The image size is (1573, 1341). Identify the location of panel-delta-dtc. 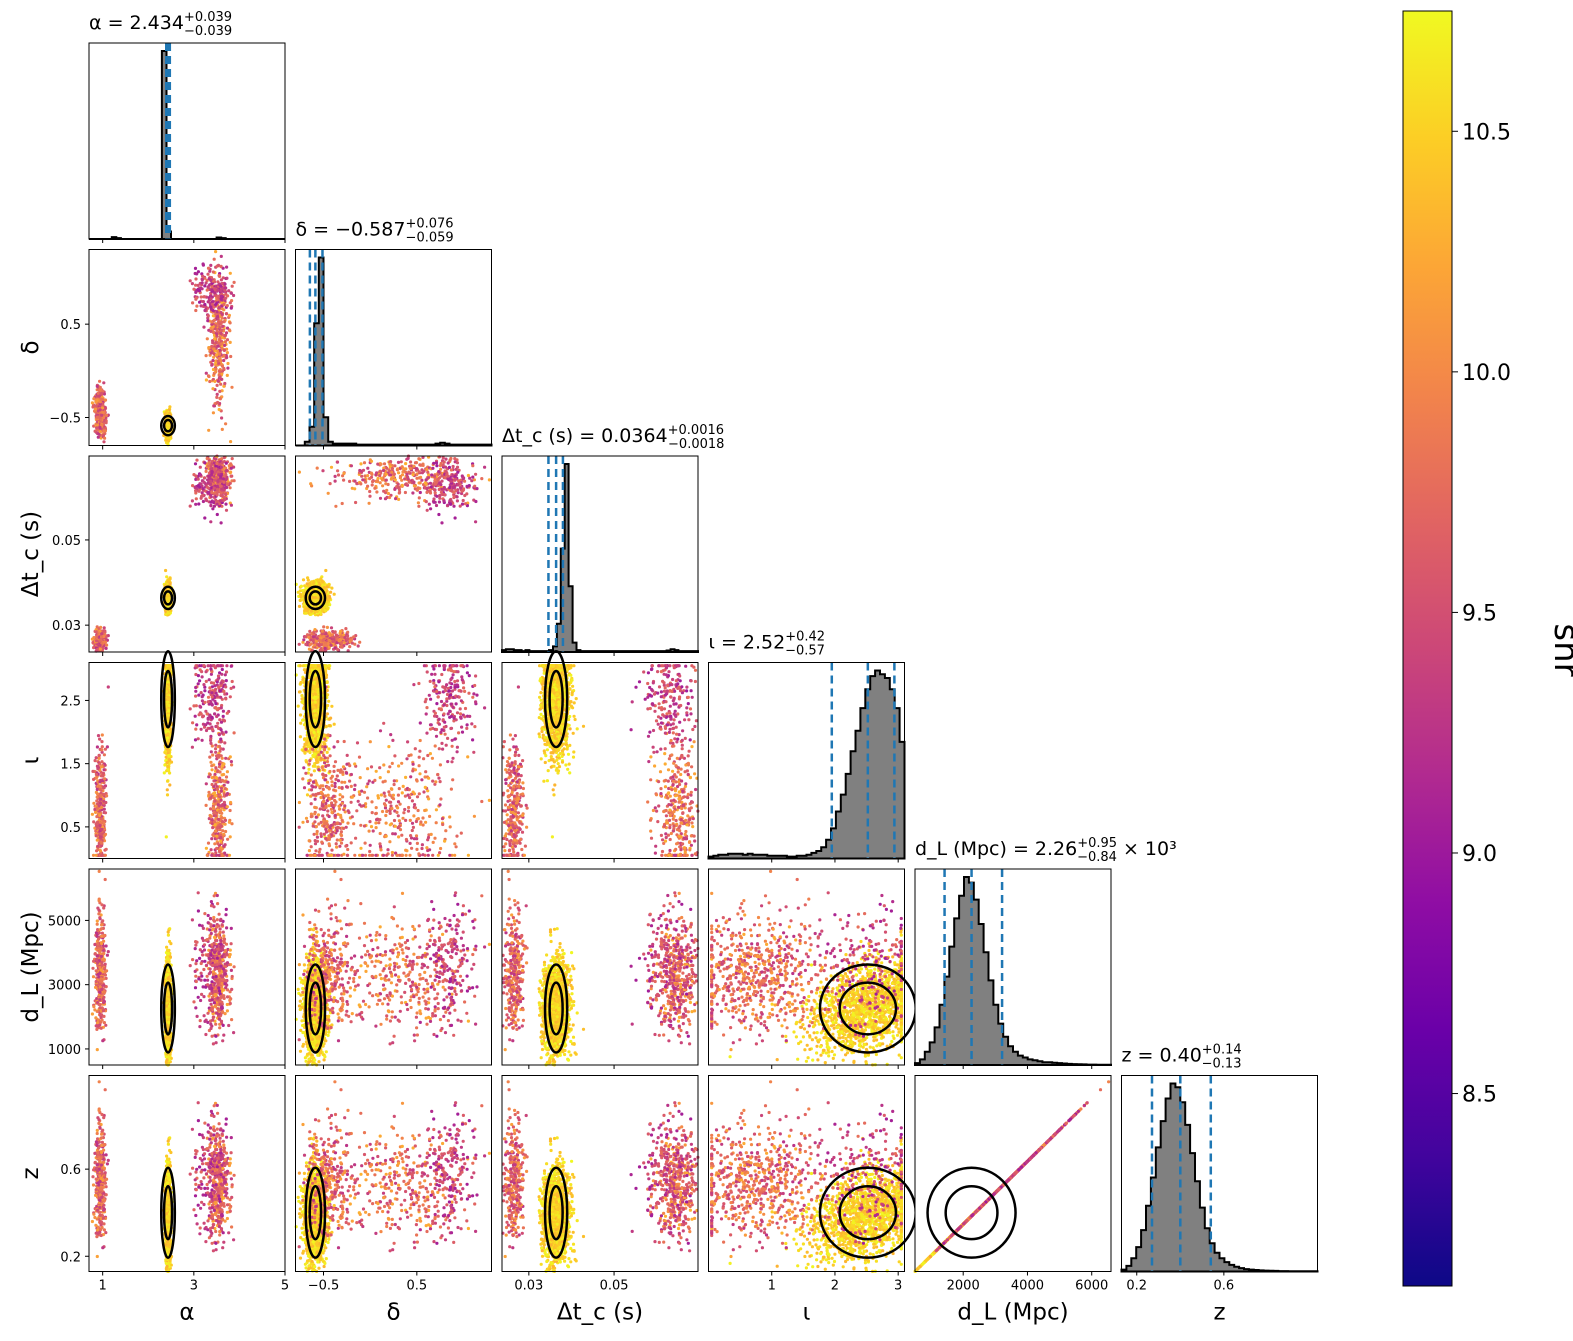
(393, 555).